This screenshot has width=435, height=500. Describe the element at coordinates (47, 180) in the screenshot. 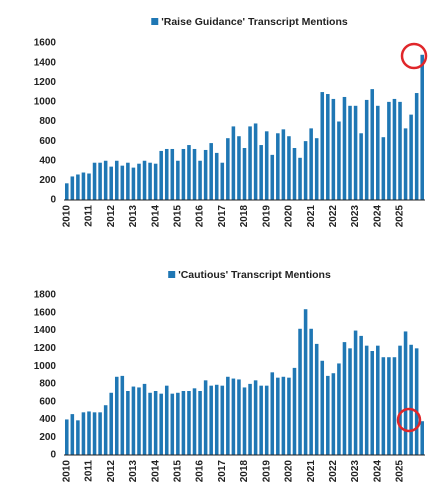

I see `y-tick-label: 200` at that location.